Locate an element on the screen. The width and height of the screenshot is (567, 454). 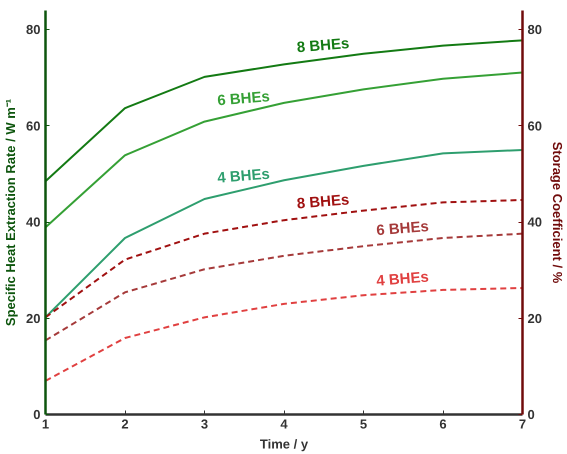
y-tick-label: 0 is located at coordinates (37, 414).